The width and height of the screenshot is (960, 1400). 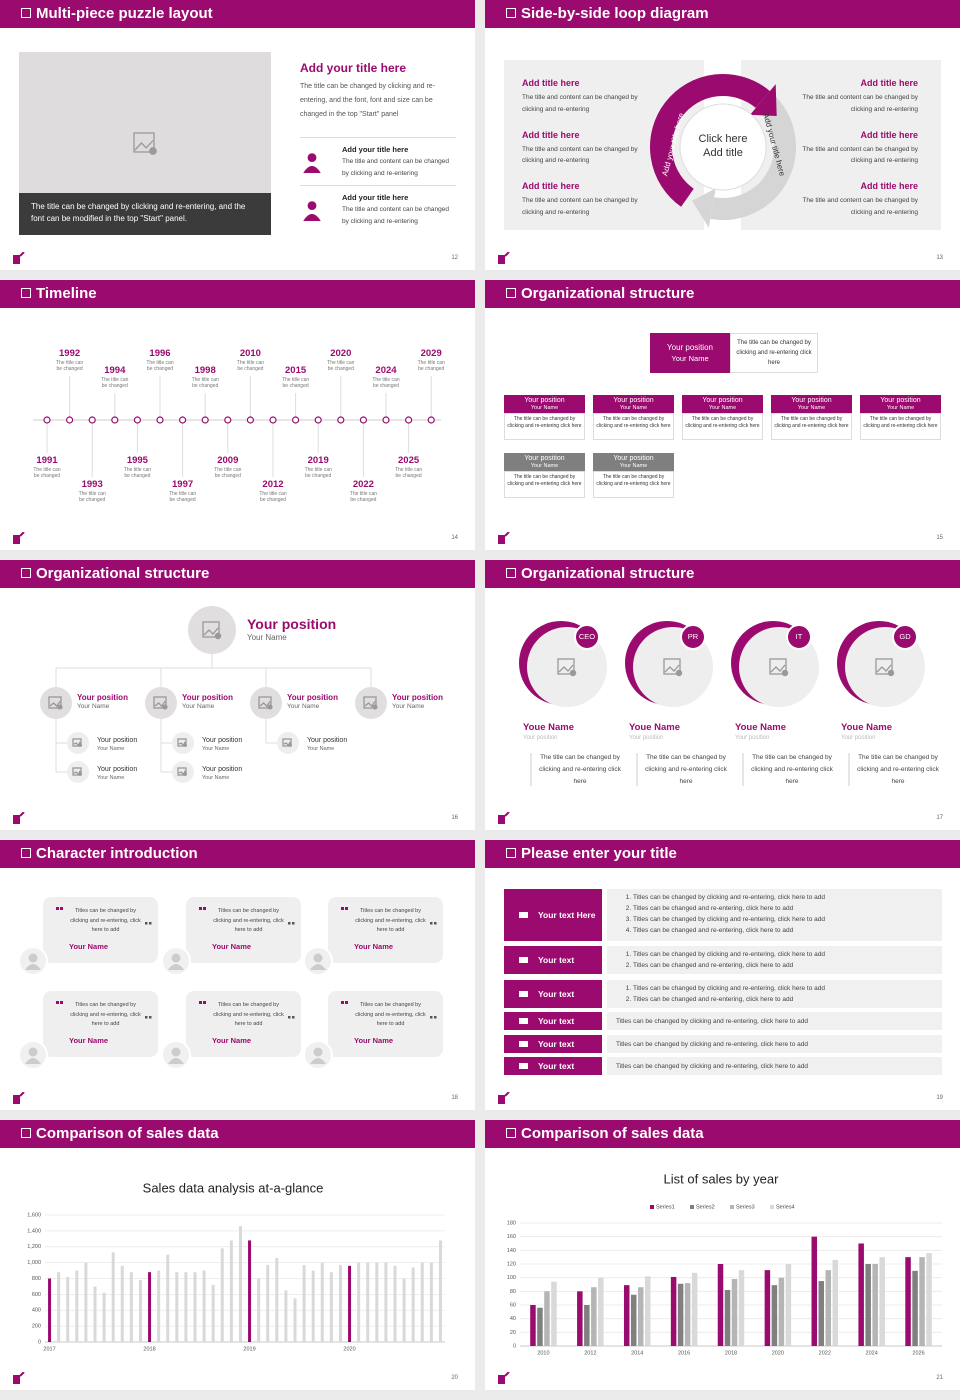 What do you see at coordinates (363, 497) in the screenshot?
I see `event-text: The title can be changed` at bounding box center [363, 497].